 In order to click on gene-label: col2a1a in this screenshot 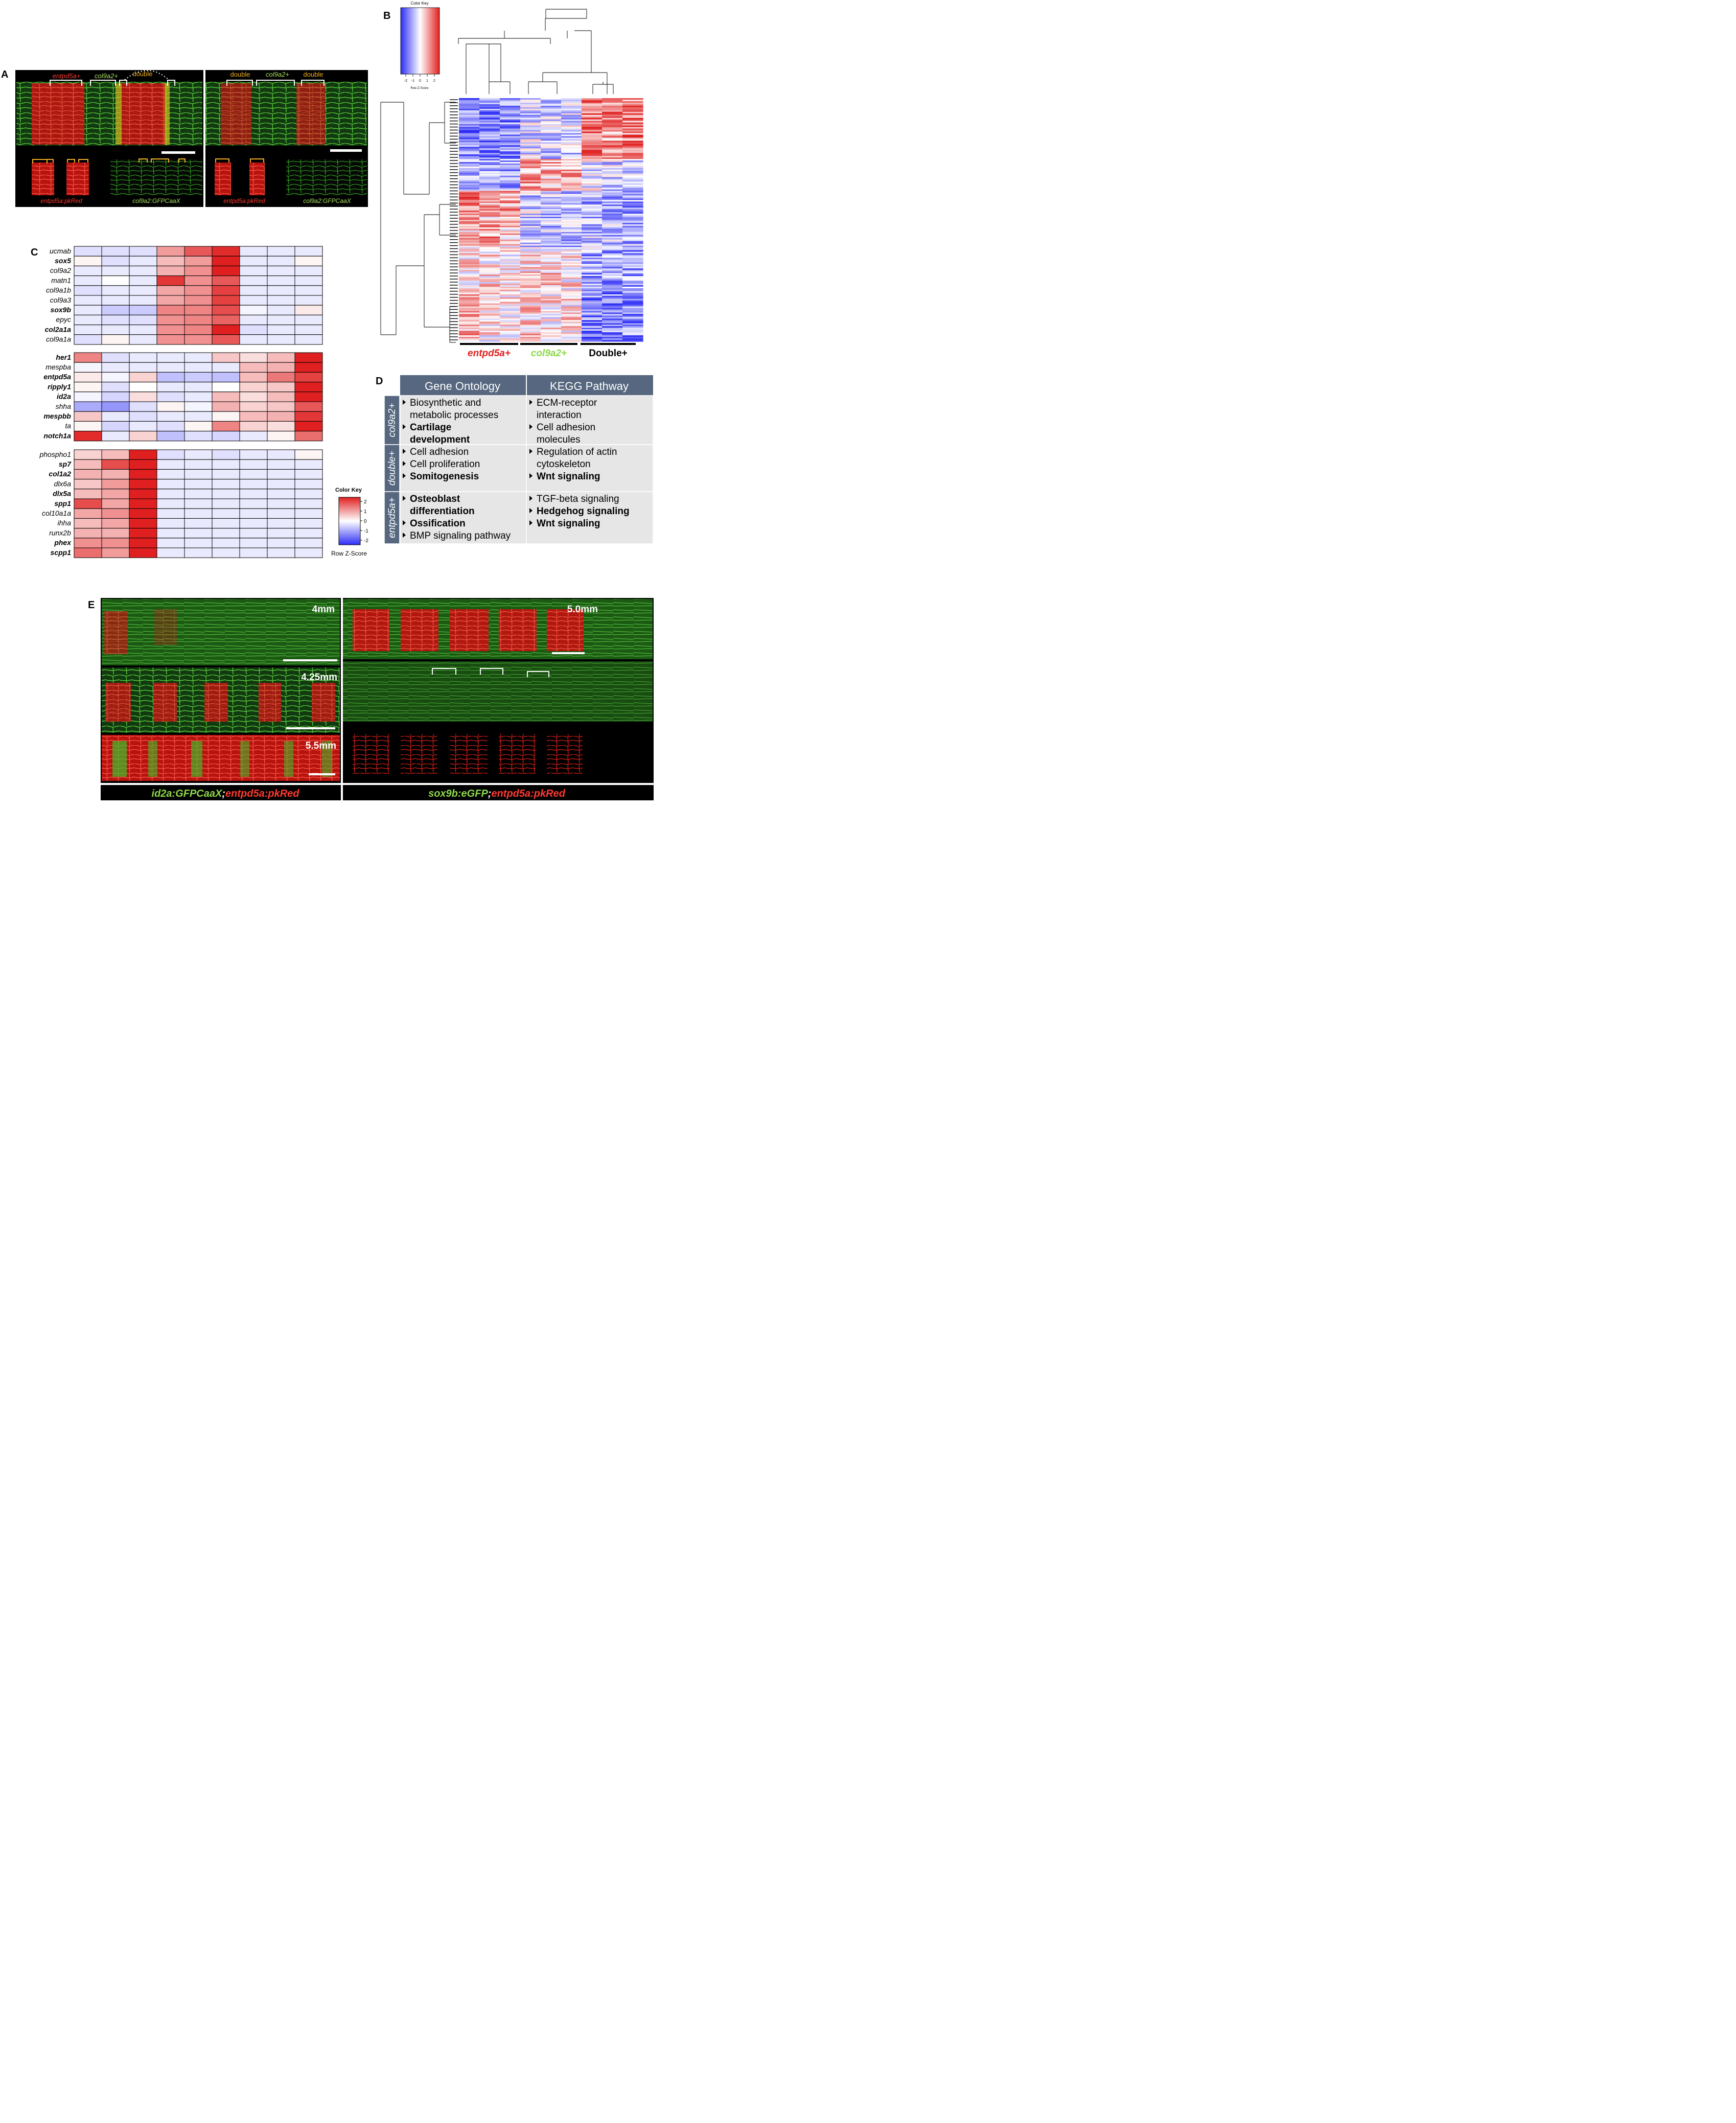, I will do `click(58, 329)`.